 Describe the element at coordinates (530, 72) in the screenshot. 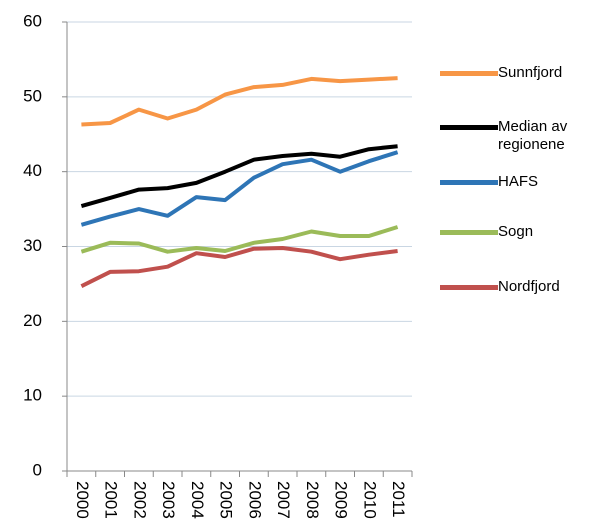

I see `legend-label: Sunnfjord` at that location.